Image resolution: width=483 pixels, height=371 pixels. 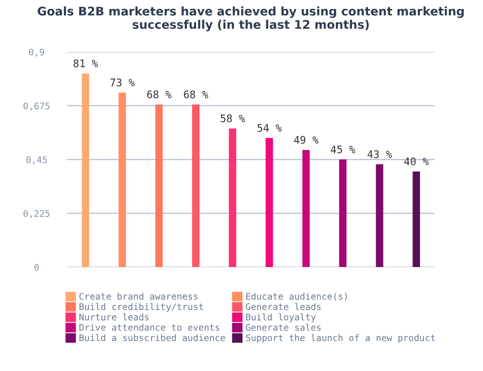 What do you see at coordinates (343, 150) in the screenshot?
I see `data-label: 45 %` at bounding box center [343, 150].